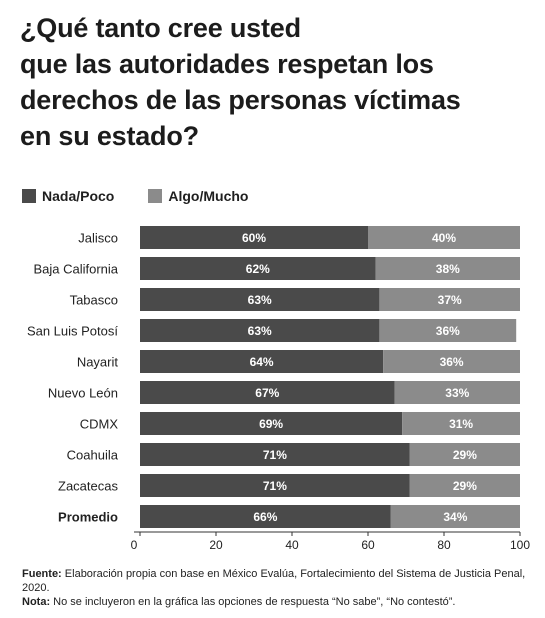  Describe the element at coordinates (240, 100) in the screenshot. I see `title-line: derechos de las personas víctimas` at that location.